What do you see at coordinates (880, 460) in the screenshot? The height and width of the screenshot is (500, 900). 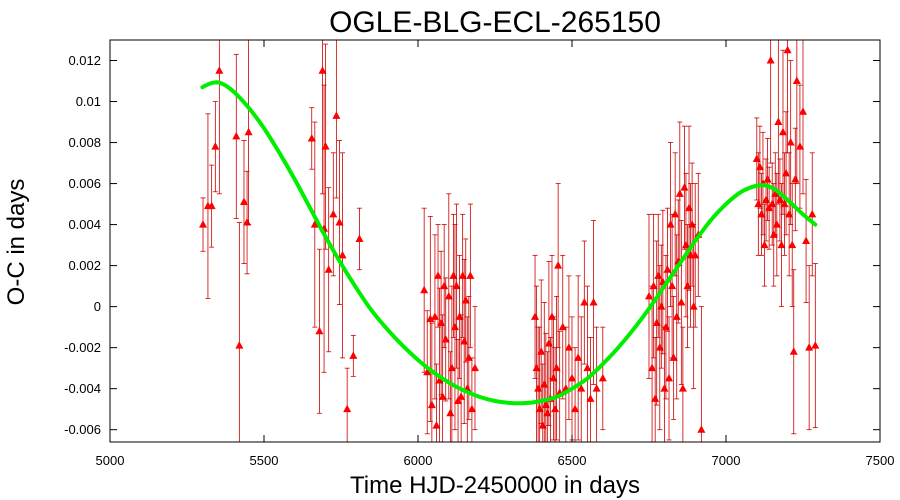 I see `x-tick-label: 7500` at bounding box center [880, 460].